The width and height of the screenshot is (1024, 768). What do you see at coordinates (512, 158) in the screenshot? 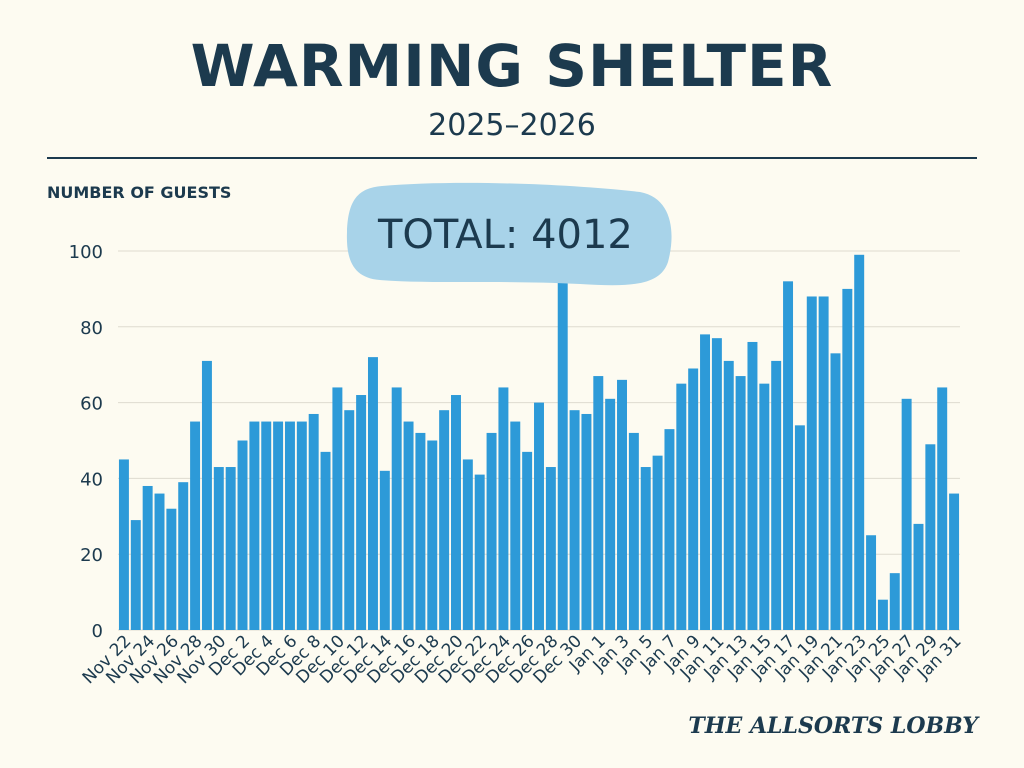
I see `title-divider` at bounding box center [512, 158].